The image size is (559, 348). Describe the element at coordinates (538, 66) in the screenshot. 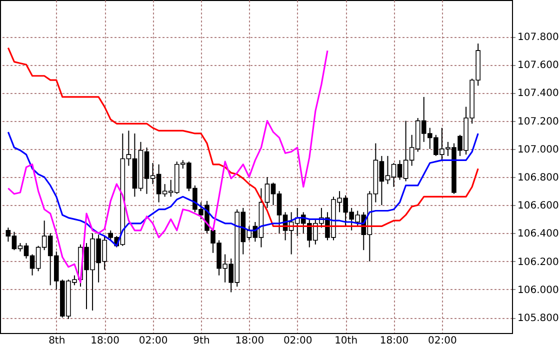

I see `y-tick-label: 107.600` at that location.